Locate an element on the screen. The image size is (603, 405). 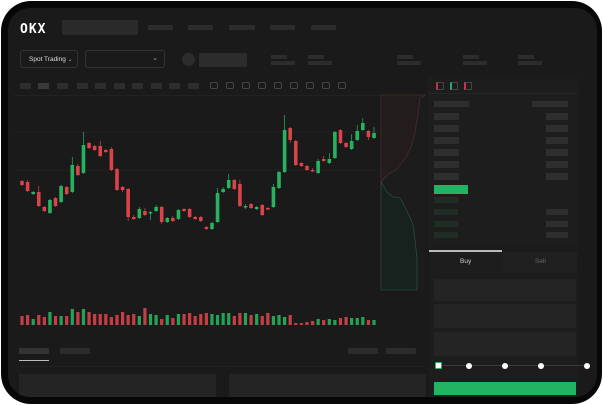
amount-input is located at coordinates (505, 316).